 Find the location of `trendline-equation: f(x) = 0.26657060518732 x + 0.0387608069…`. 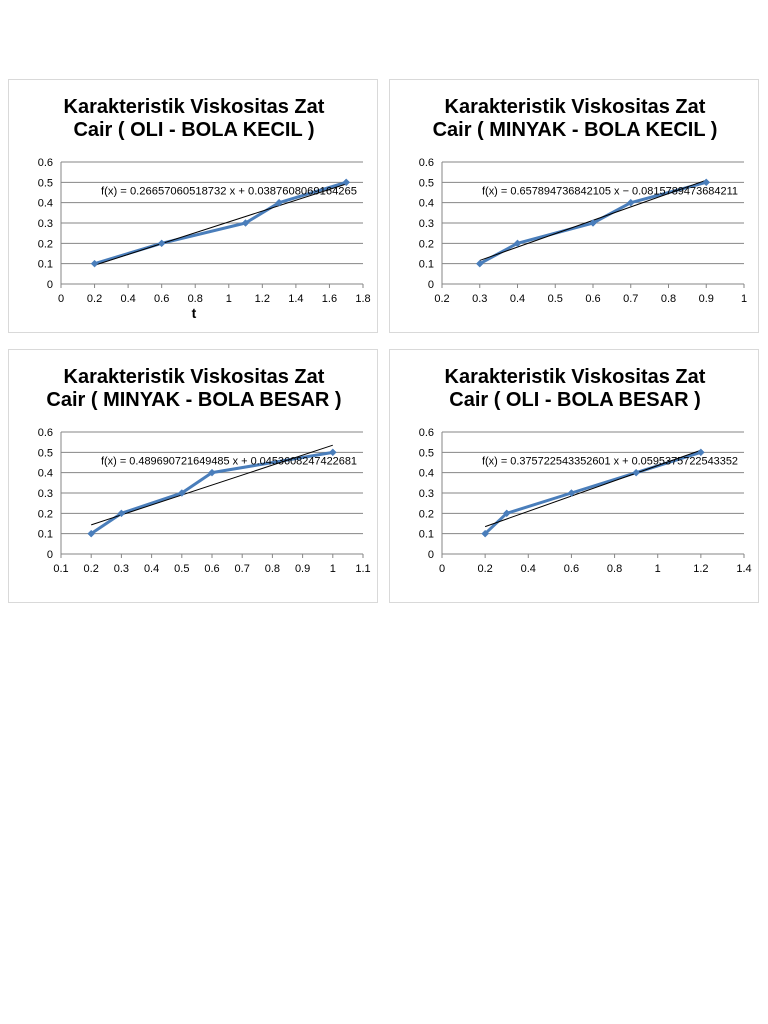

trendline-equation: f(x) = 0.26657060518732 x + 0.0387608069… is located at coordinates (229, 192).